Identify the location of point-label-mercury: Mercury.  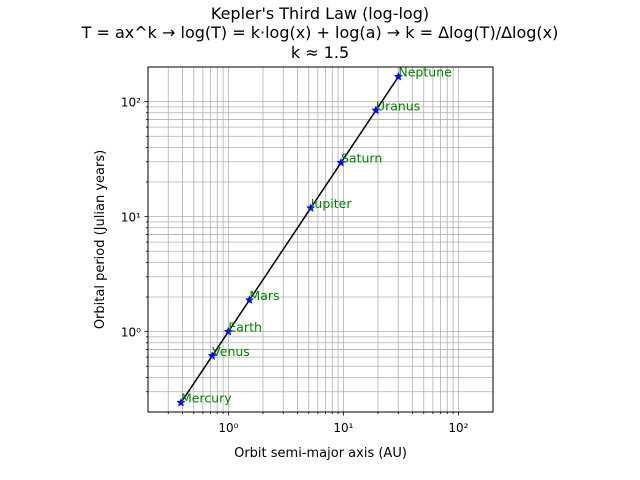
(206, 398).